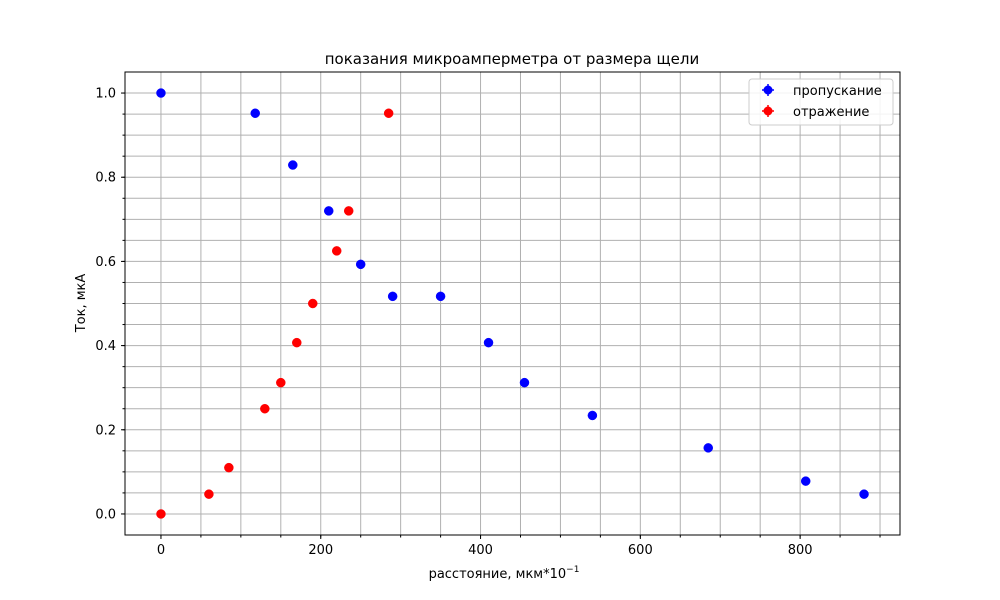 This screenshot has height=600, width=1000. What do you see at coordinates (105, 94) in the screenshot?
I see `y-tick-label: 1.0` at bounding box center [105, 94].